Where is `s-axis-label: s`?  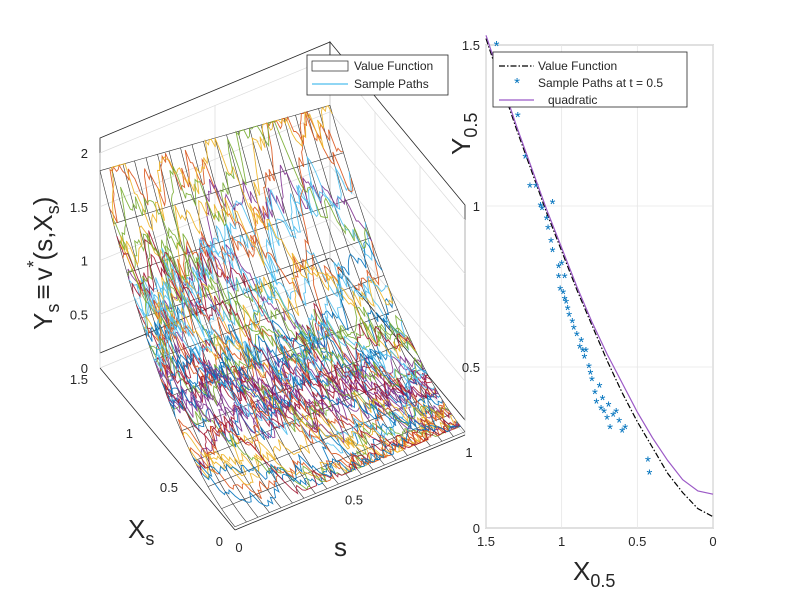 s-axis-label: s is located at coordinates (340, 547).